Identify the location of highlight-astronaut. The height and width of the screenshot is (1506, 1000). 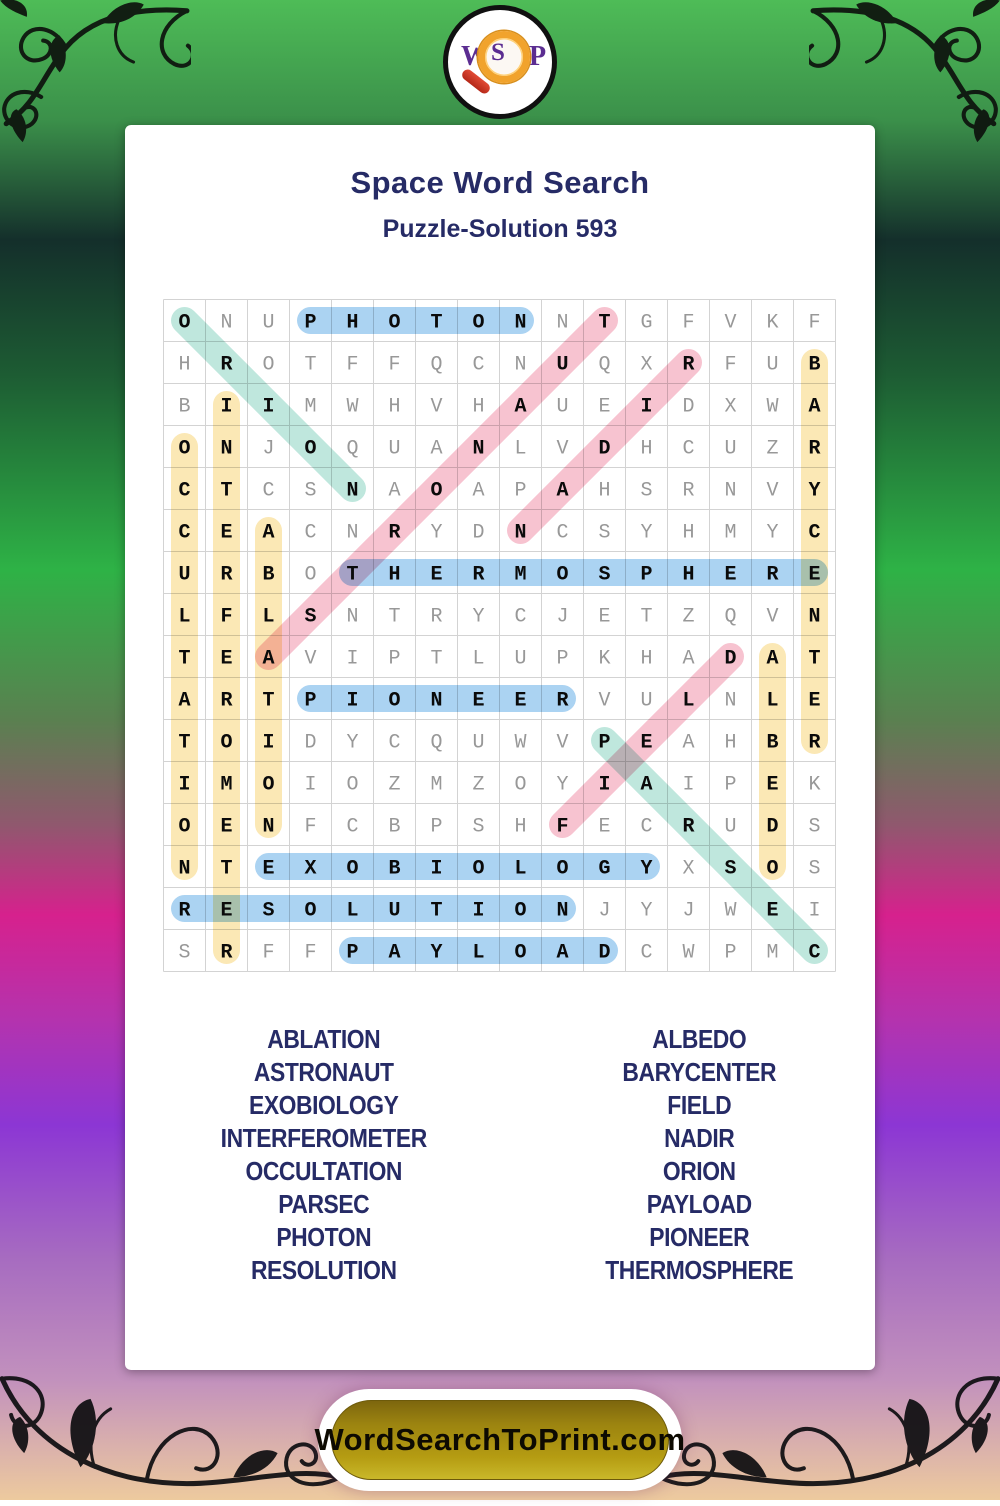
(436, 488).